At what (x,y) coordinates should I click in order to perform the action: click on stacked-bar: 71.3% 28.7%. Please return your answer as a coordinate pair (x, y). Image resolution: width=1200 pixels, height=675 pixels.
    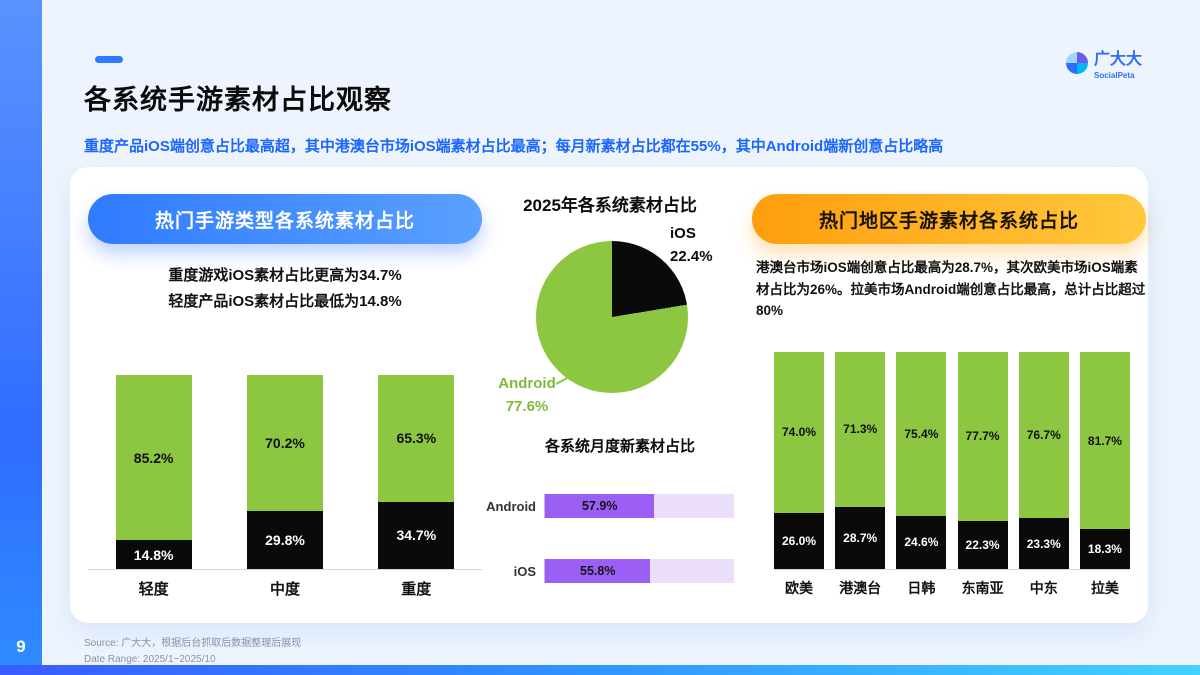
    Looking at the image, I should click on (860, 460).